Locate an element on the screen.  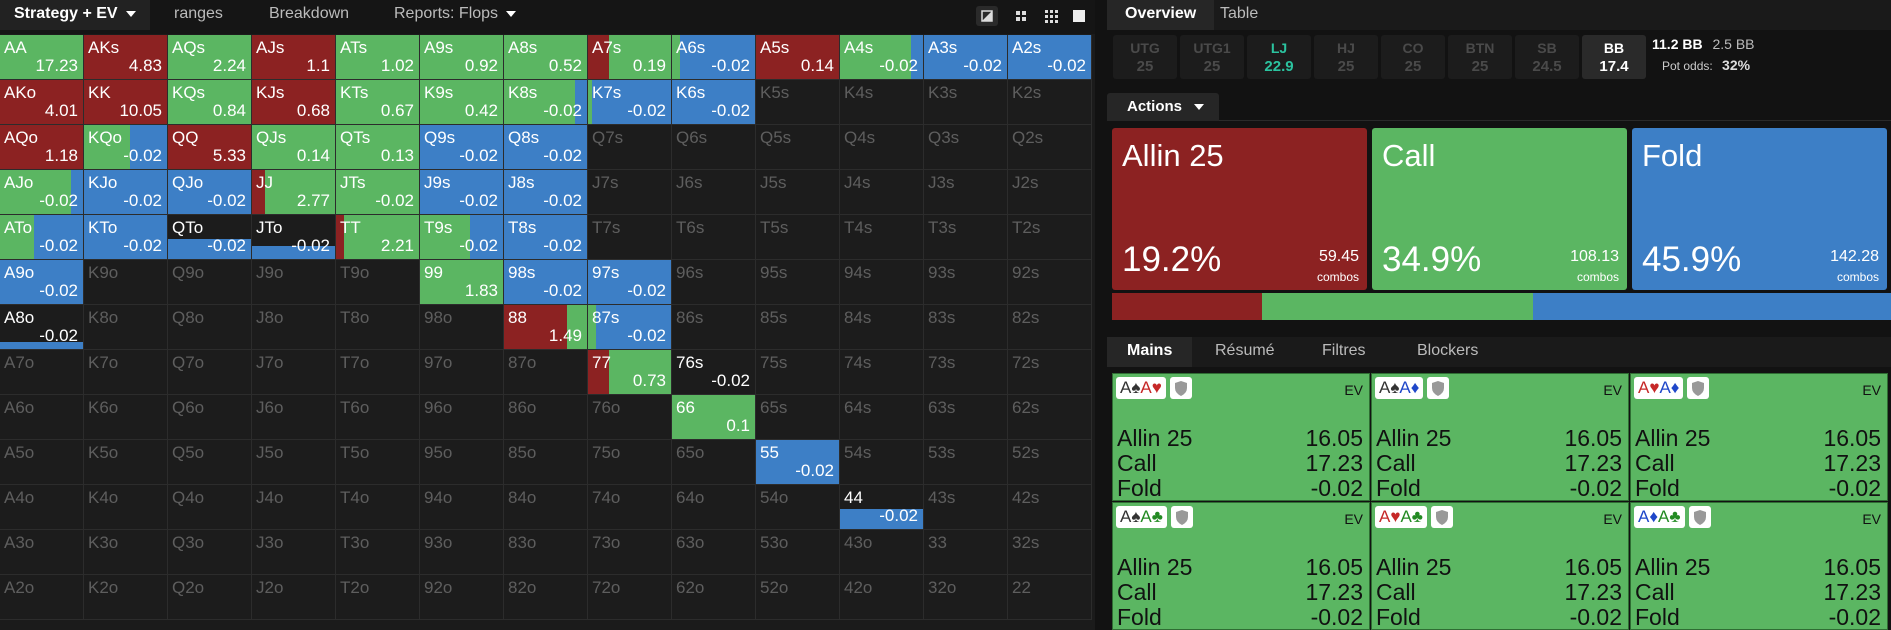
hand-cell: 53o is located at coordinates (798, 552).